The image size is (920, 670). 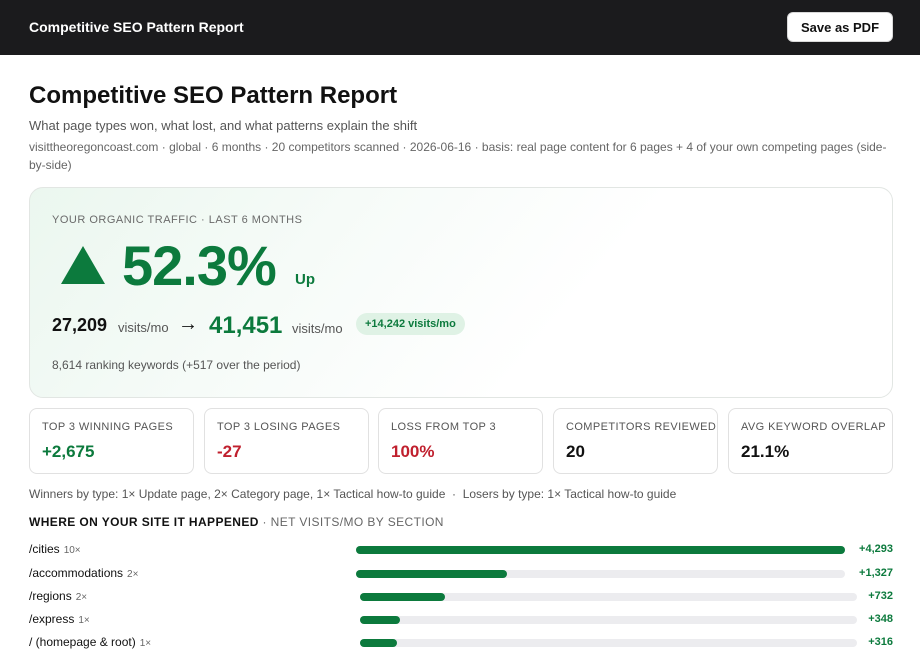 I want to click on app-title: Competitive SEO Pattern Report, so click(x=136, y=27).